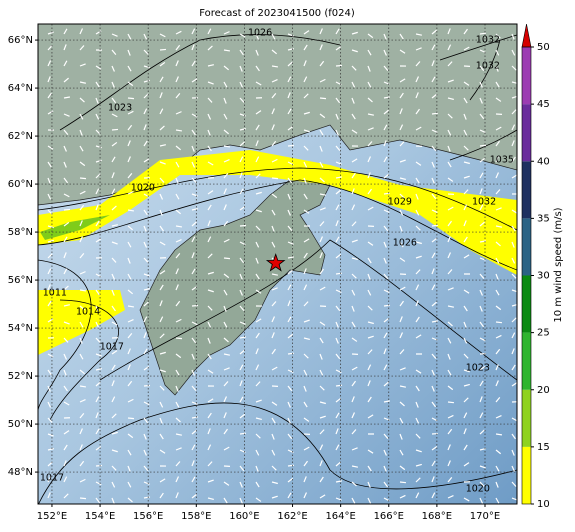  What do you see at coordinates (20, 280) in the screenshot?
I see `lat-tick-label: 56°N` at bounding box center [20, 280].